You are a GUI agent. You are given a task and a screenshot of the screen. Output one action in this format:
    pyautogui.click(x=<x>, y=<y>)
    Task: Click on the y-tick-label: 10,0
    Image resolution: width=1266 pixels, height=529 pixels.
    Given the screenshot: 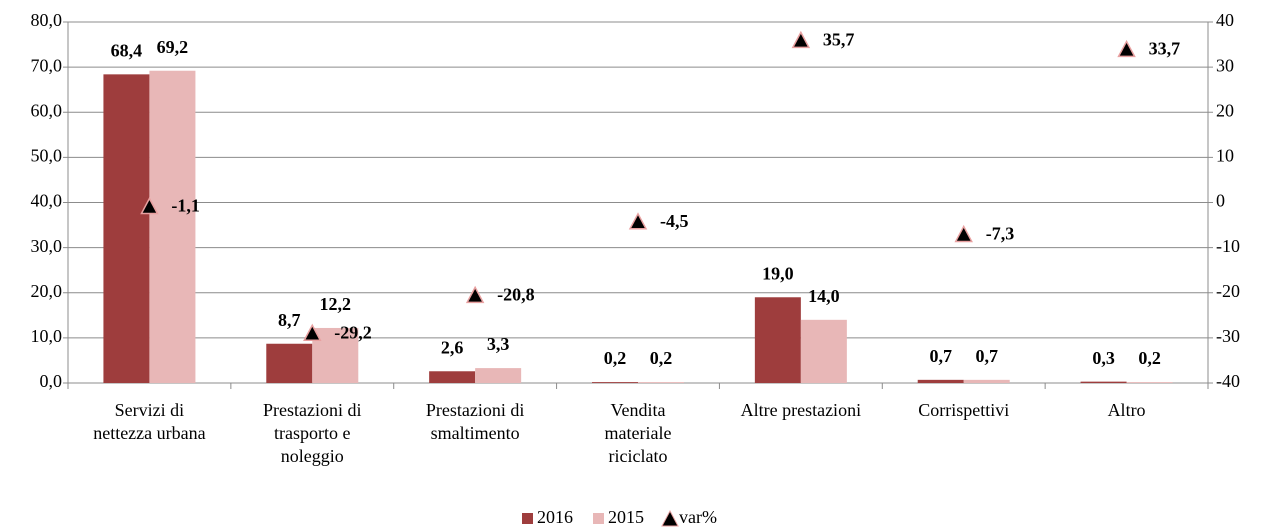 What is the action you would take?
    pyautogui.click(x=47, y=336)
    